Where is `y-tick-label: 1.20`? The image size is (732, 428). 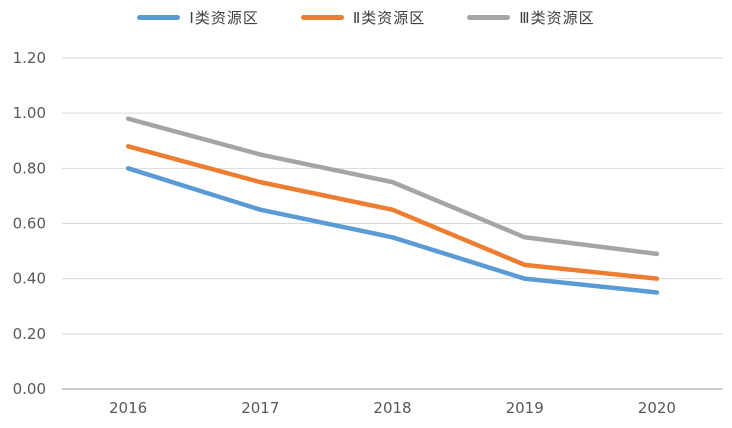
y-tick-label: 1.20 is located at coordinates (29, 58).